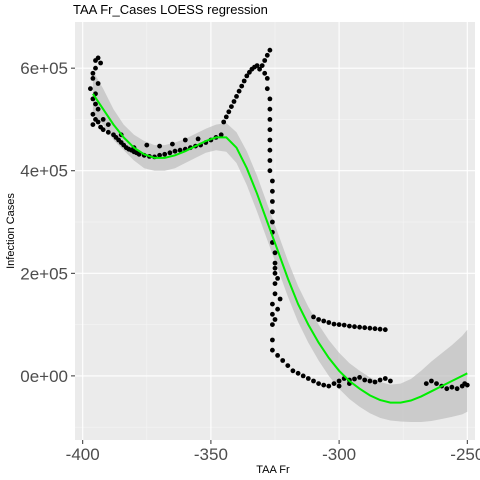 The height and width of the screenshot is (480, 480). Describe the element at coordinates (273, 452) in the screenshot. I see `x-axis-ticks: -400 -350 -300 -250` at that location.